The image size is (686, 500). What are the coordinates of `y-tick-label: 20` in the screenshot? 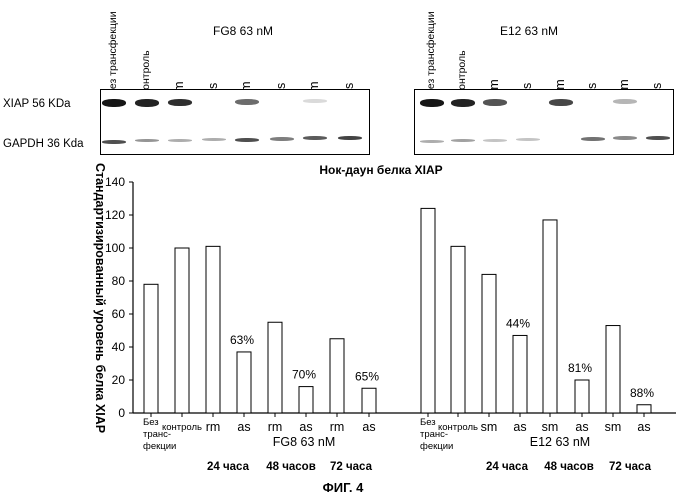 It's located at (119, 380).